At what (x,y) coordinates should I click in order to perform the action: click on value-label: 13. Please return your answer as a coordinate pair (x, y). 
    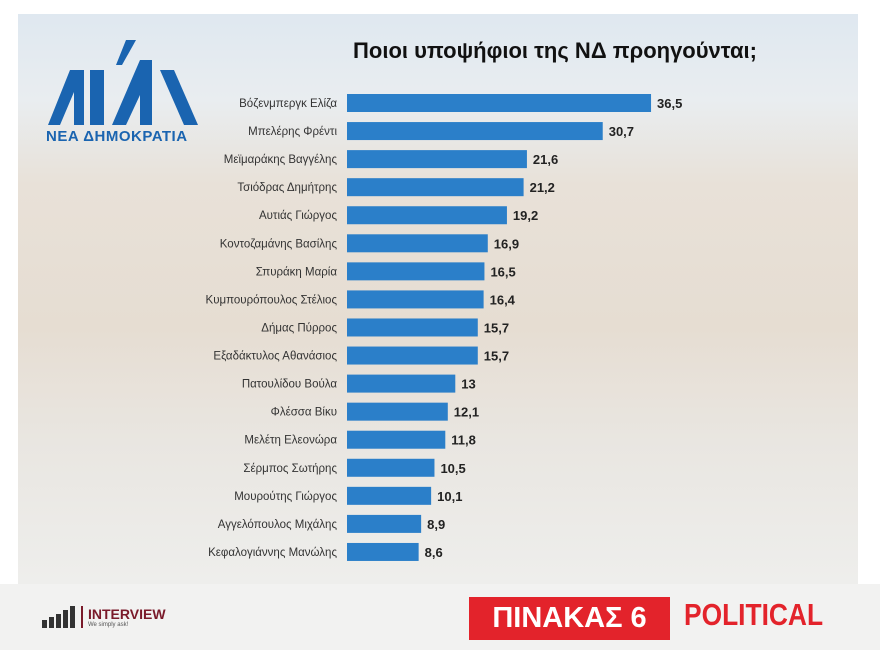
    Looking at the image, I should click on (468, 384).